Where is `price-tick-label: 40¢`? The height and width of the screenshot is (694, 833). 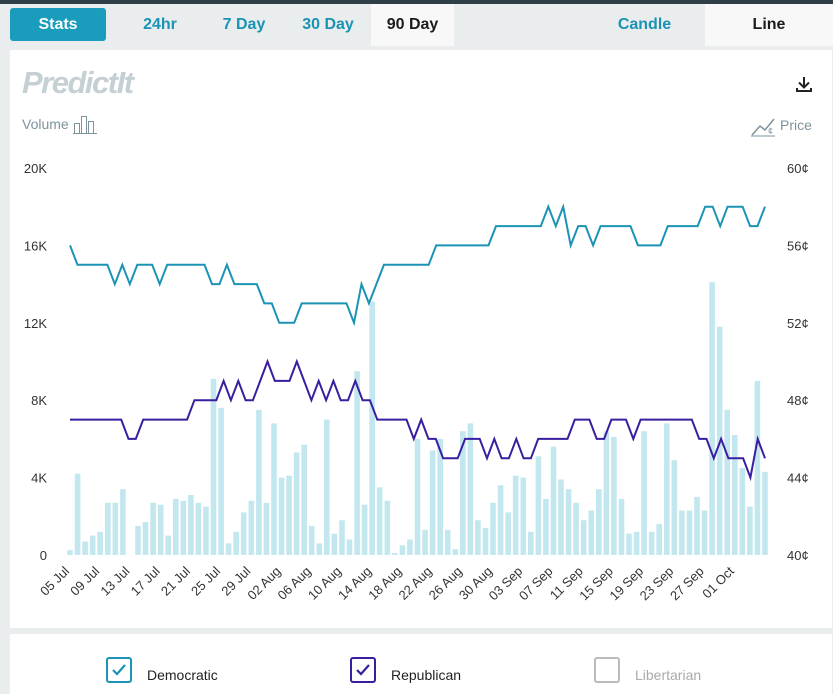 price-tick-label: 40¢ is located at coordinates (798, 555).